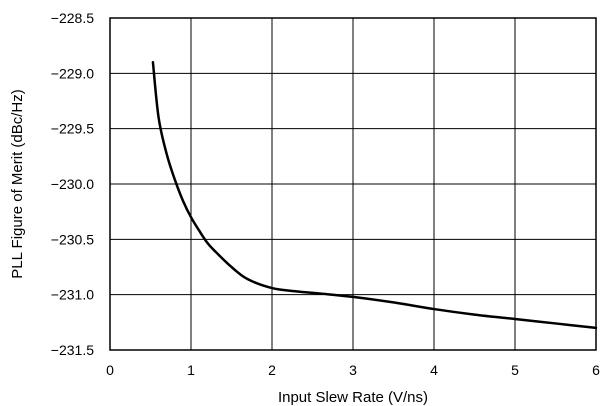  Describe the element at coordinates (72, 18) in the screenshot. I see `y-tick-label: −228.5` at that location.